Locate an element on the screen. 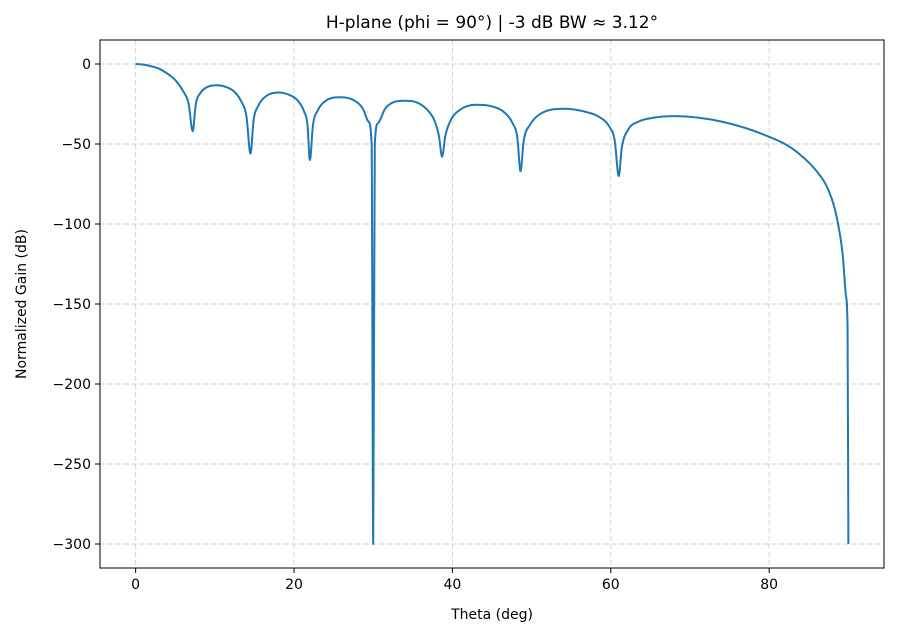  y-tick-label: 0 is located at coordinates (86, 65).